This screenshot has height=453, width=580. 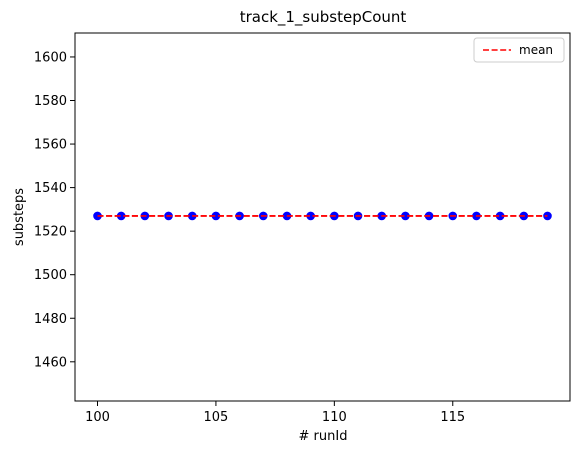 What do you see at coordinates (97, 417) in the screenshot?
I see `x-tick-label: 100` at bounding box center [97, 417].